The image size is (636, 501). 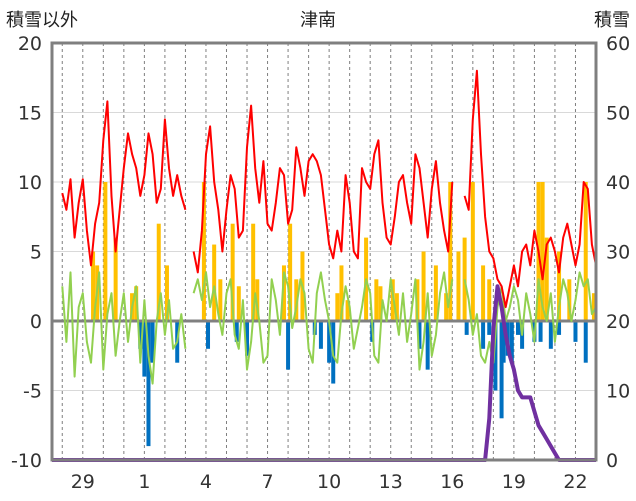 I want to click on left-axis-title: 積雪以外, so click(x=42, y=20).